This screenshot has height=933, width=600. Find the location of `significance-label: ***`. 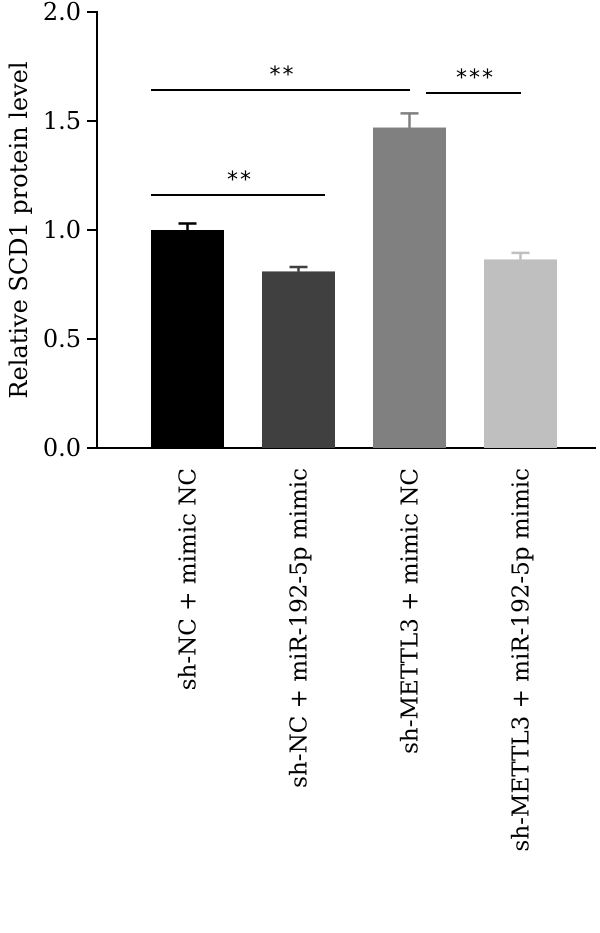

significance-label: *** is located at coordinates (475, 78).